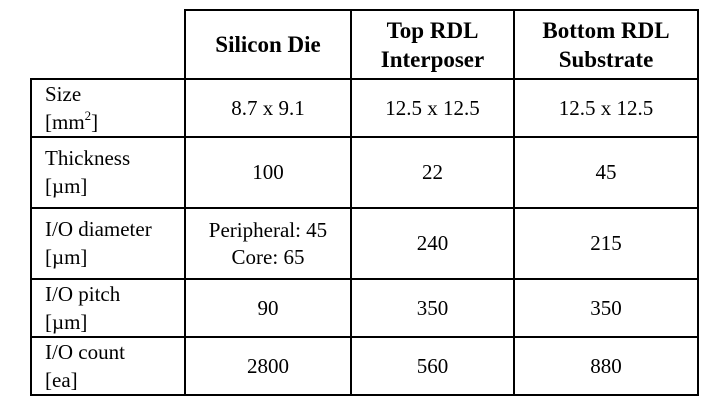  I want to click on header-label: Silicon Die, so click(268, 44).